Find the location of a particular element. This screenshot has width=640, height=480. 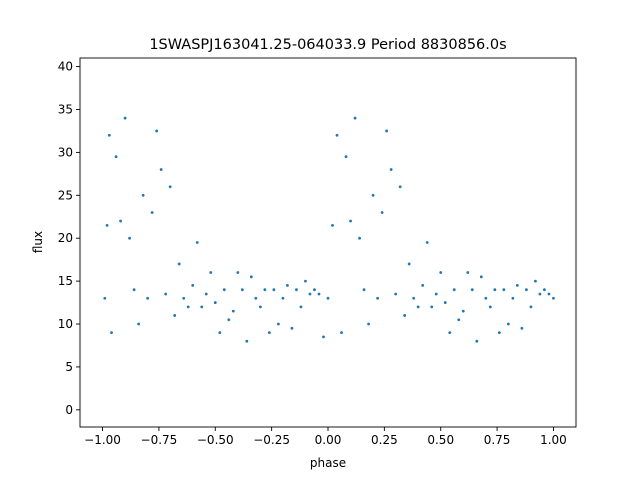

x-tick-label: −0.25 is located at coordinates (271, 440).